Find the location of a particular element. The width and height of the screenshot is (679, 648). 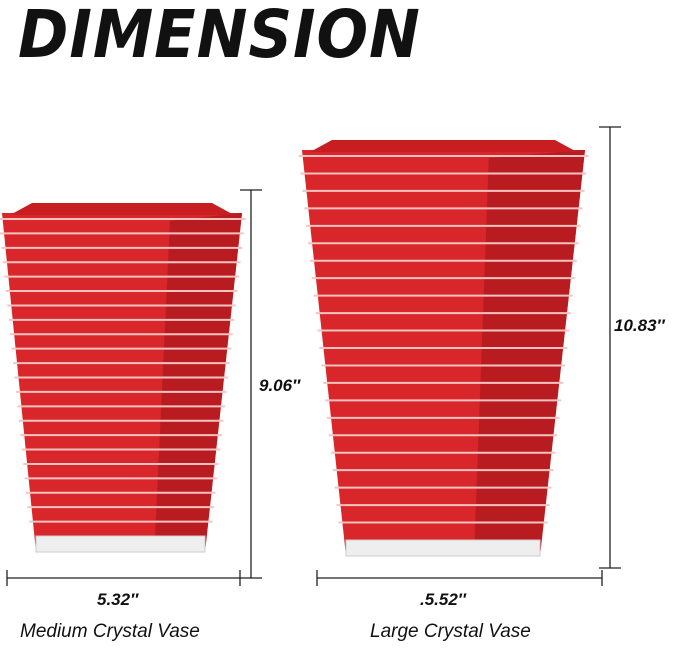

medium-product-name: Medium Crystal Vase is located at coordinates (110, 631).